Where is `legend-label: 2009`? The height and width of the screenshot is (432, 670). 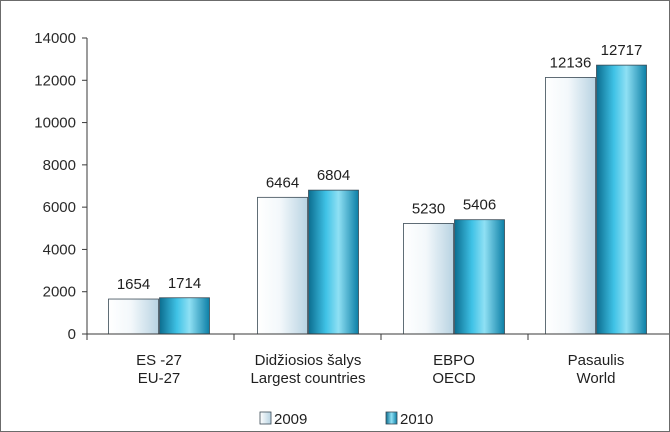 legend-label: 2009 is located at coordinates (290, 419).